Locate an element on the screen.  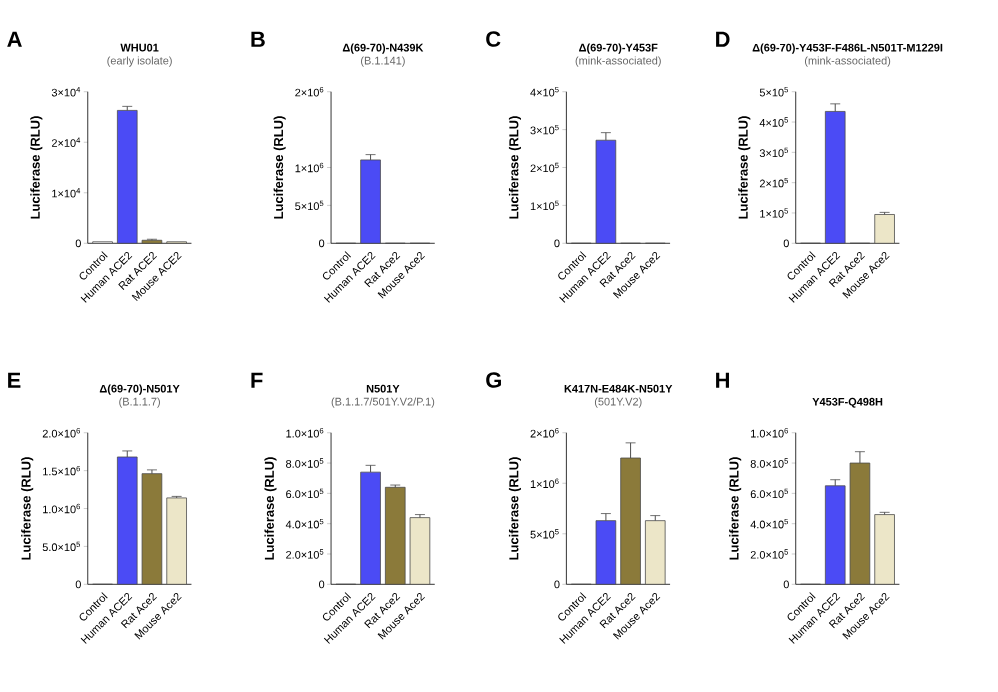
text: D is located at coordinates (723, 39).